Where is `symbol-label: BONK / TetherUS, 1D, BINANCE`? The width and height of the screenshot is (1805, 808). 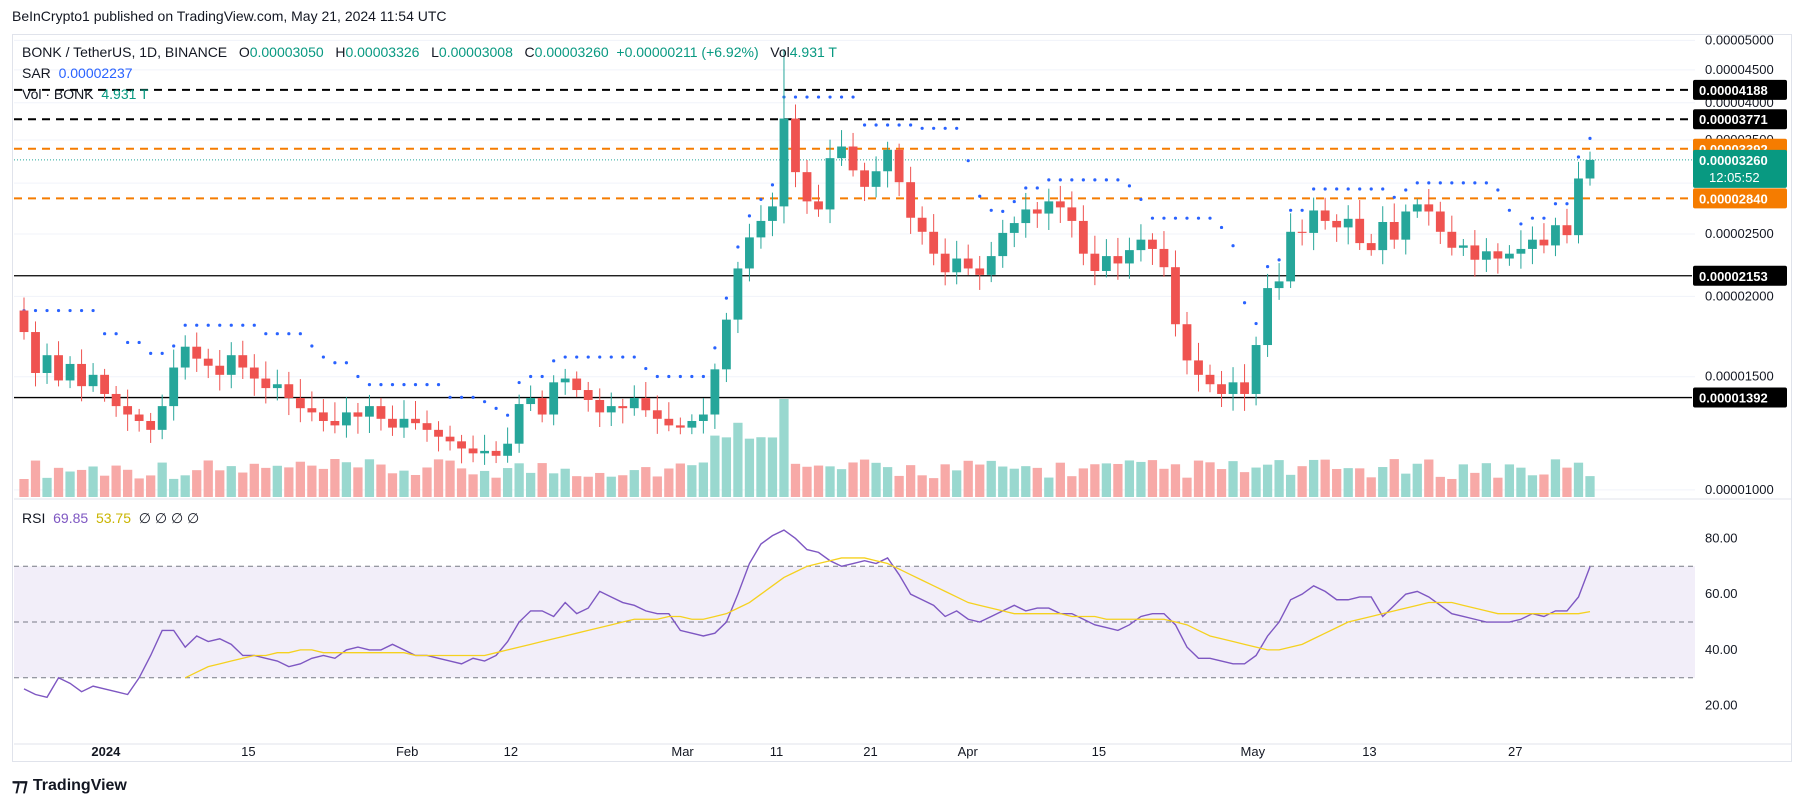 symbol-label: BONK / TetherUS, 1D, BINANCE is located at coordinates (125, 52).